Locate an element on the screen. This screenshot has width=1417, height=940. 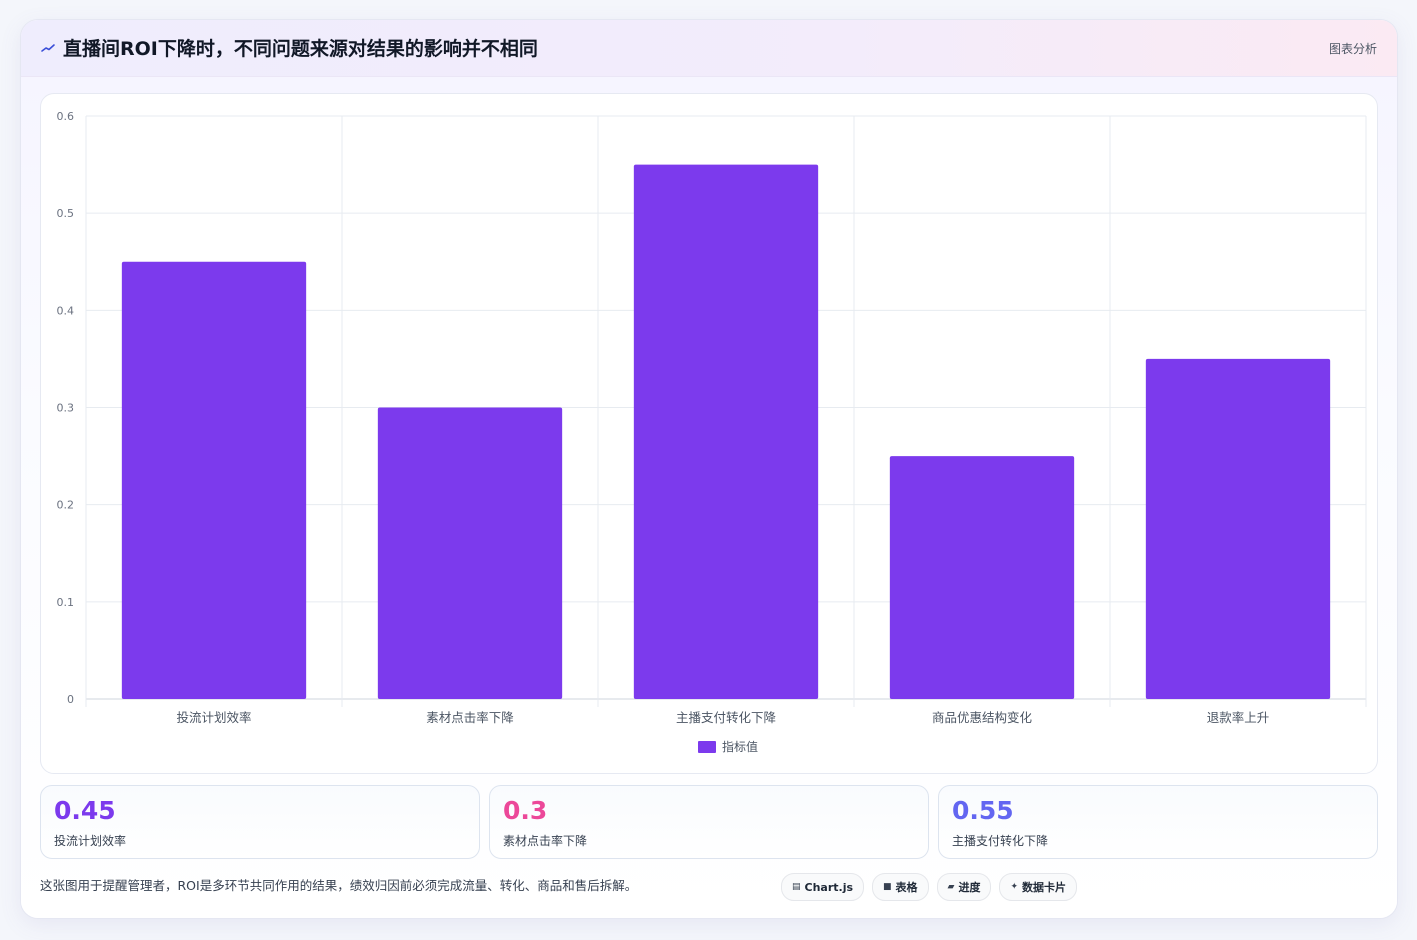
x-tick-label: 投流计划效率 is located at coordinates (213, 717).